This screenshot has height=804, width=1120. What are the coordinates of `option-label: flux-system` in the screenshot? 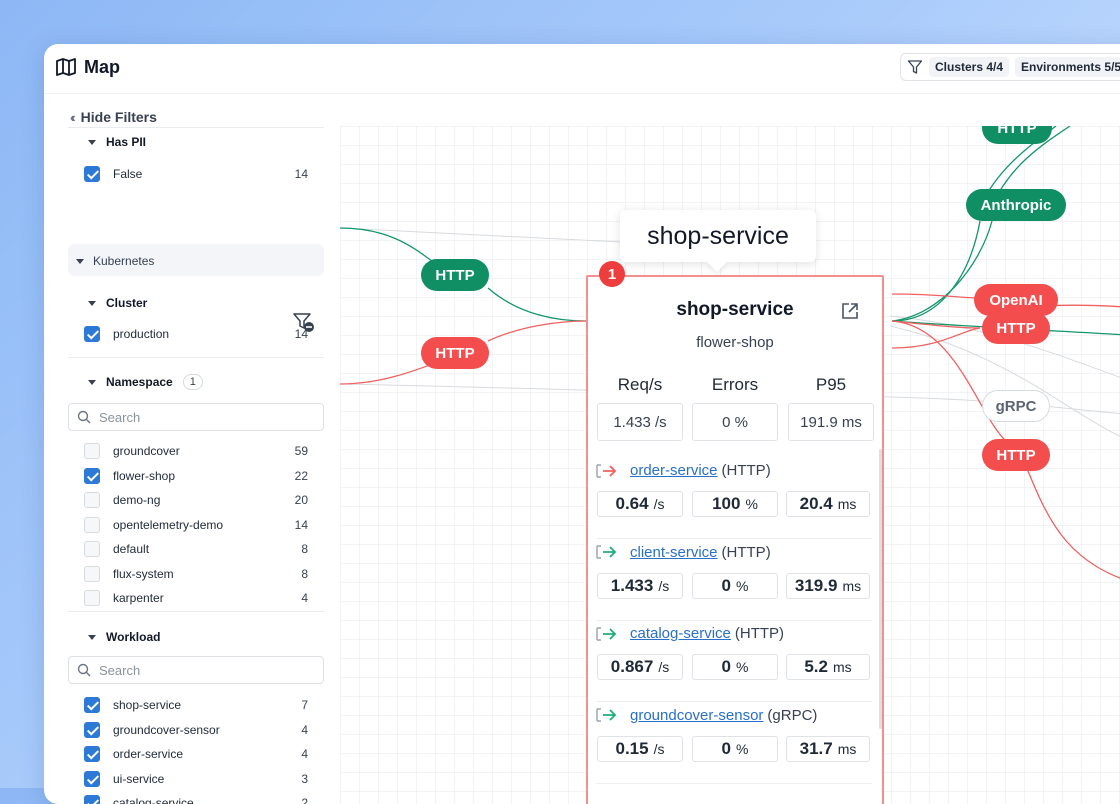 It's located at (143, 573).